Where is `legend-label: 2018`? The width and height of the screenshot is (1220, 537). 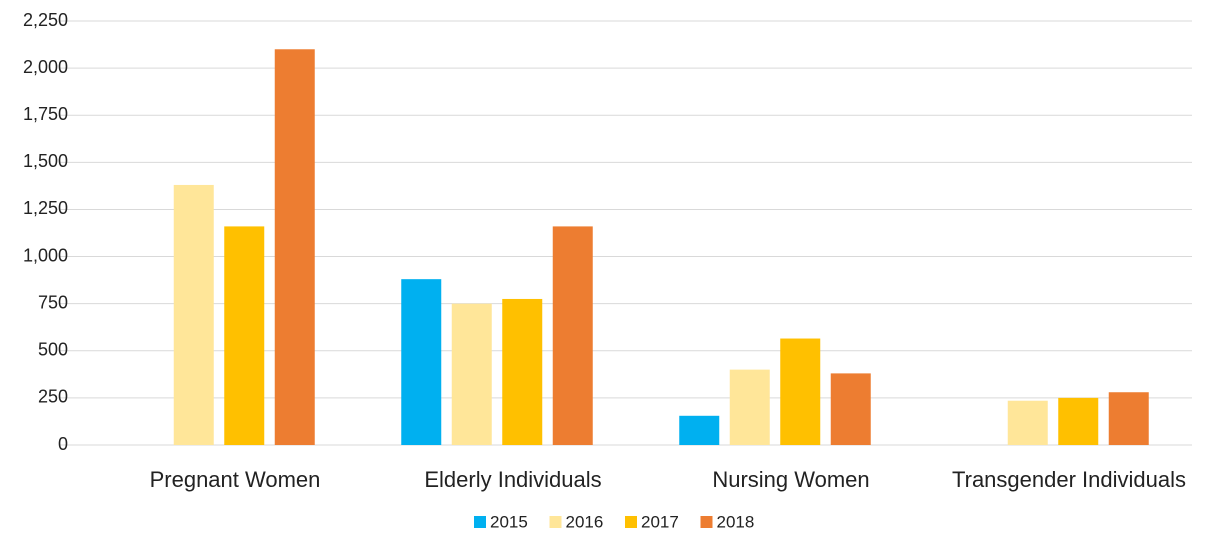
legend-label: 2018 is located at coordinates (736, 521).